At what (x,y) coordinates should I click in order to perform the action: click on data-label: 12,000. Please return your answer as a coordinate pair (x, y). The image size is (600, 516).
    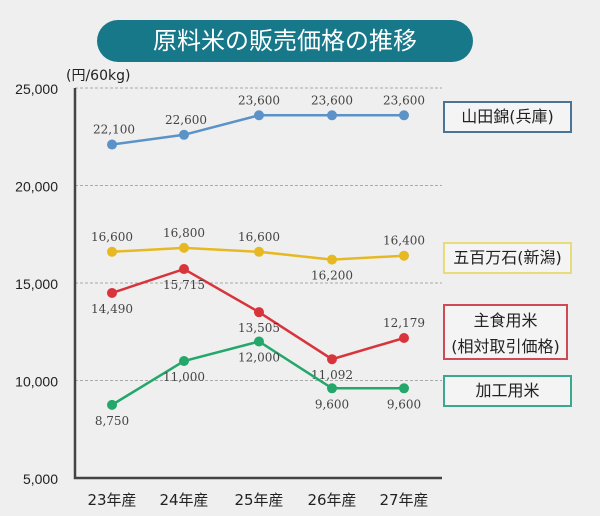
    Looking at the image, I should click on (259, 358).